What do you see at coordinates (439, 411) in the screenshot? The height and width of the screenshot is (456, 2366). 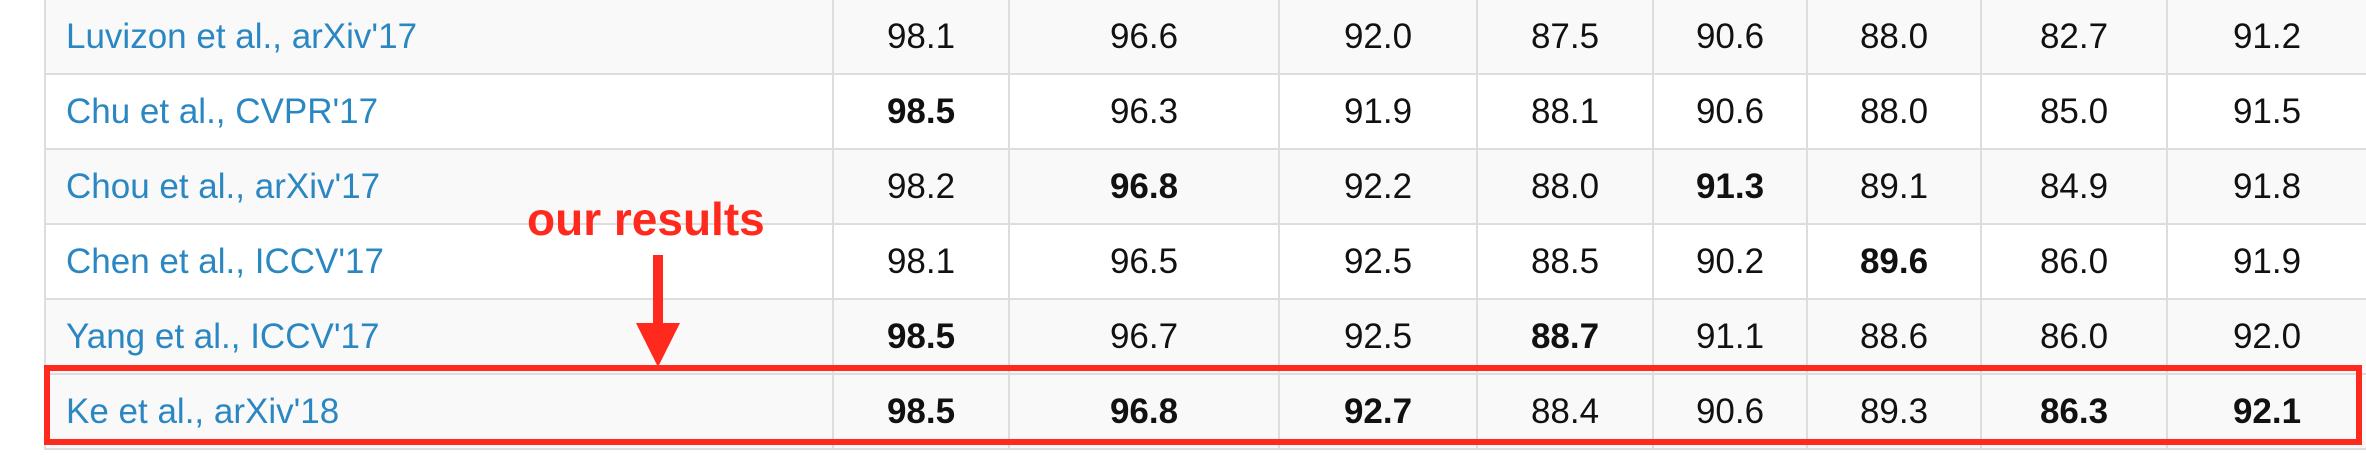 I see `method-link: Ke et al., arXiv'18` at bounding box center [439, 411].